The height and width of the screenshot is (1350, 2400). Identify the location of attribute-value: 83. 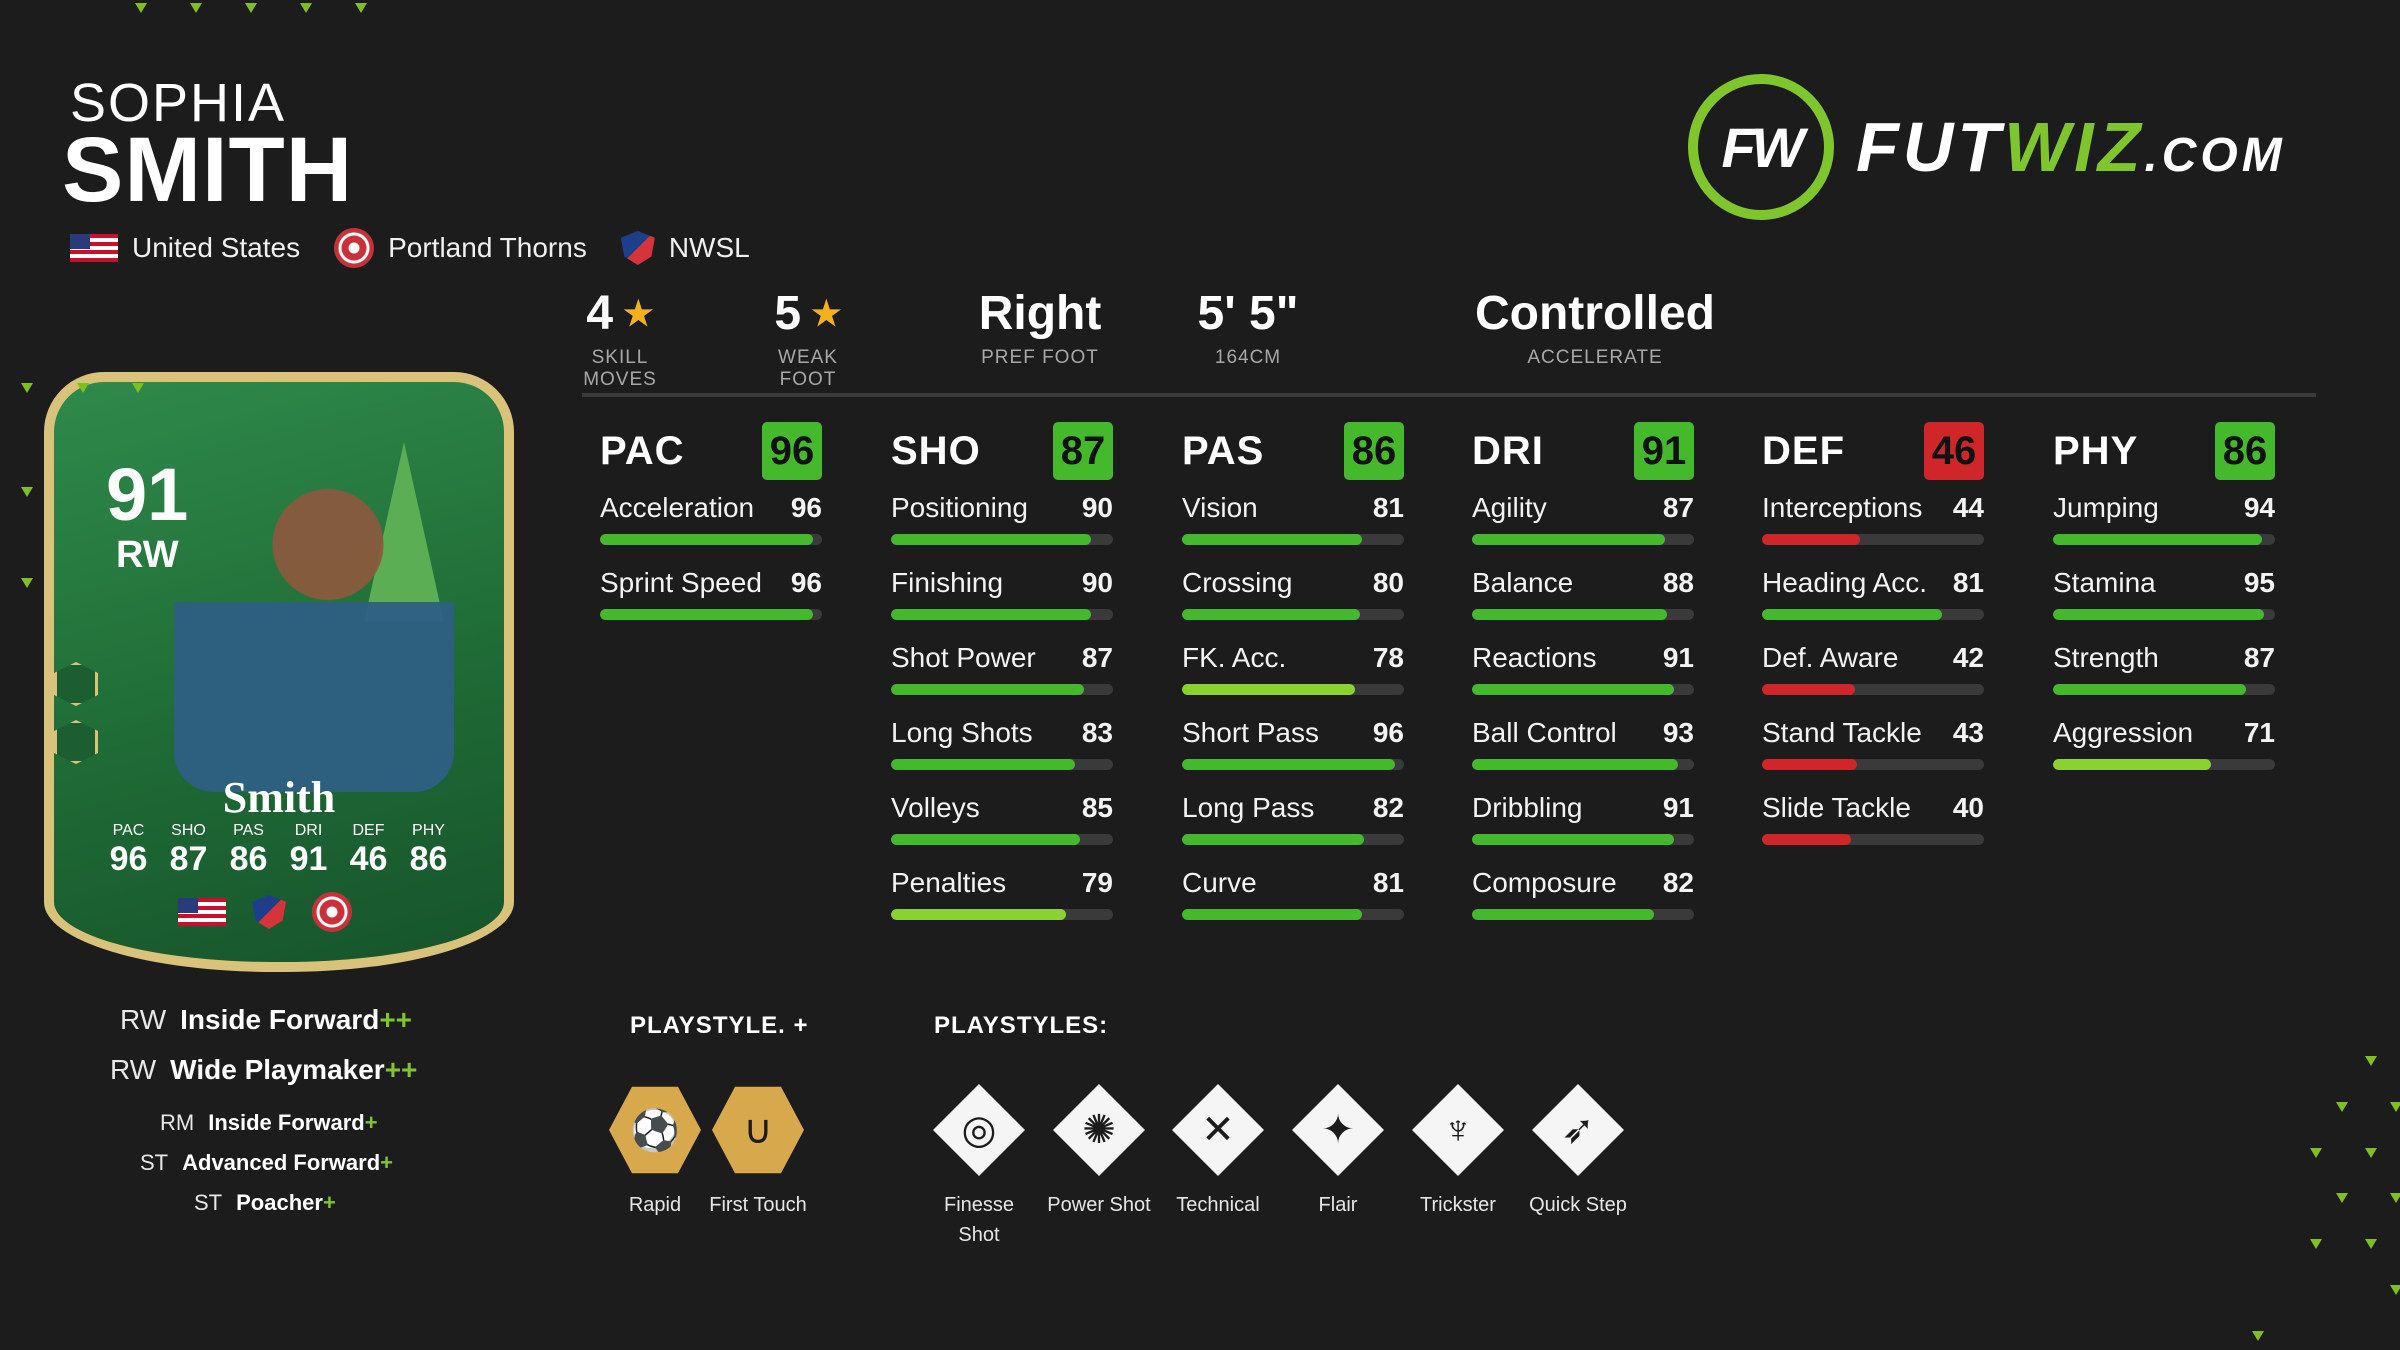
(1097, 732).